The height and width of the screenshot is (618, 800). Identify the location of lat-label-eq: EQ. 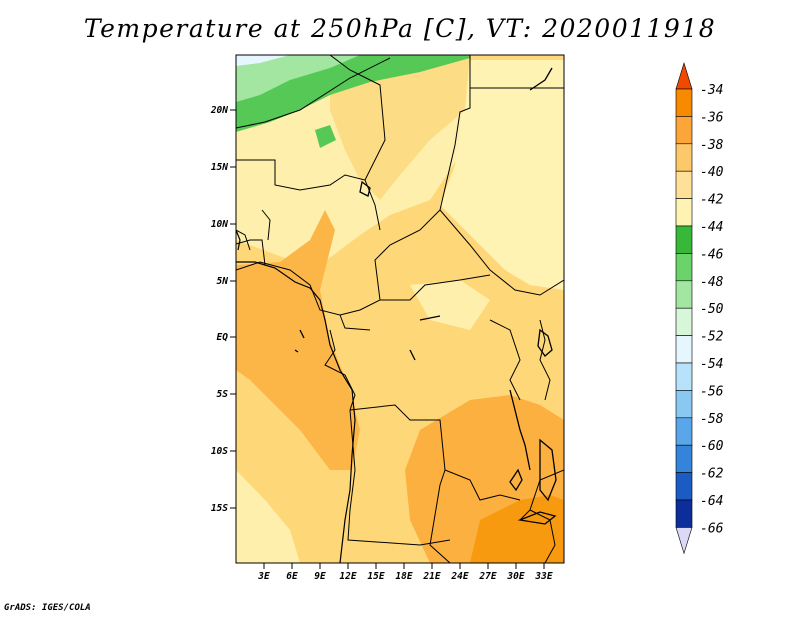
(223, 337).